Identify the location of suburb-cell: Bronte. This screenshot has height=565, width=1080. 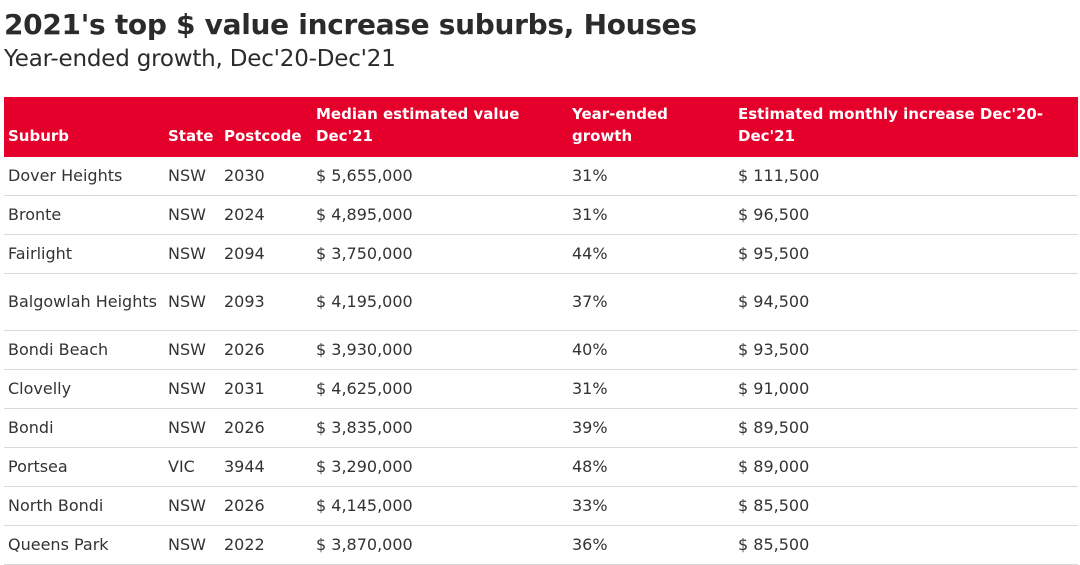
(84, 215).